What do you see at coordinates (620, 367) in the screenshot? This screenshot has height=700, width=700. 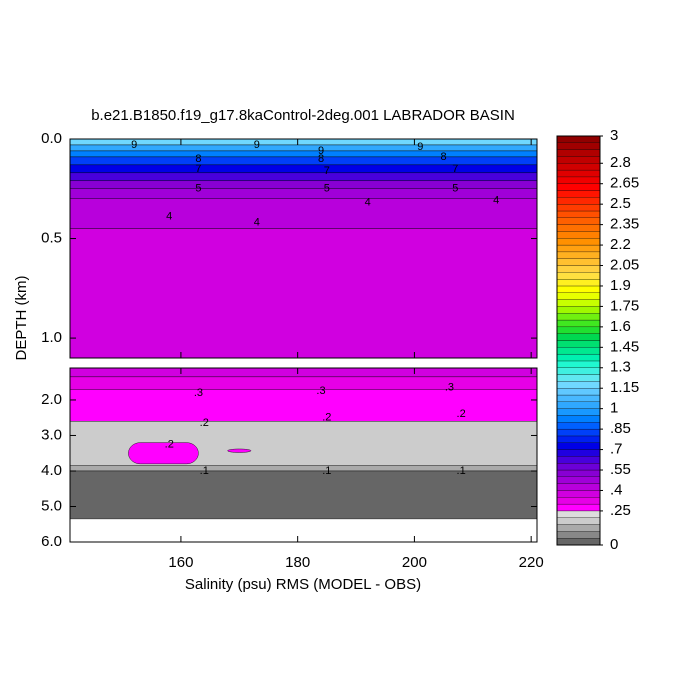 I see `colorbar-tick-label: 1.3` at bounding box center [620, 367].